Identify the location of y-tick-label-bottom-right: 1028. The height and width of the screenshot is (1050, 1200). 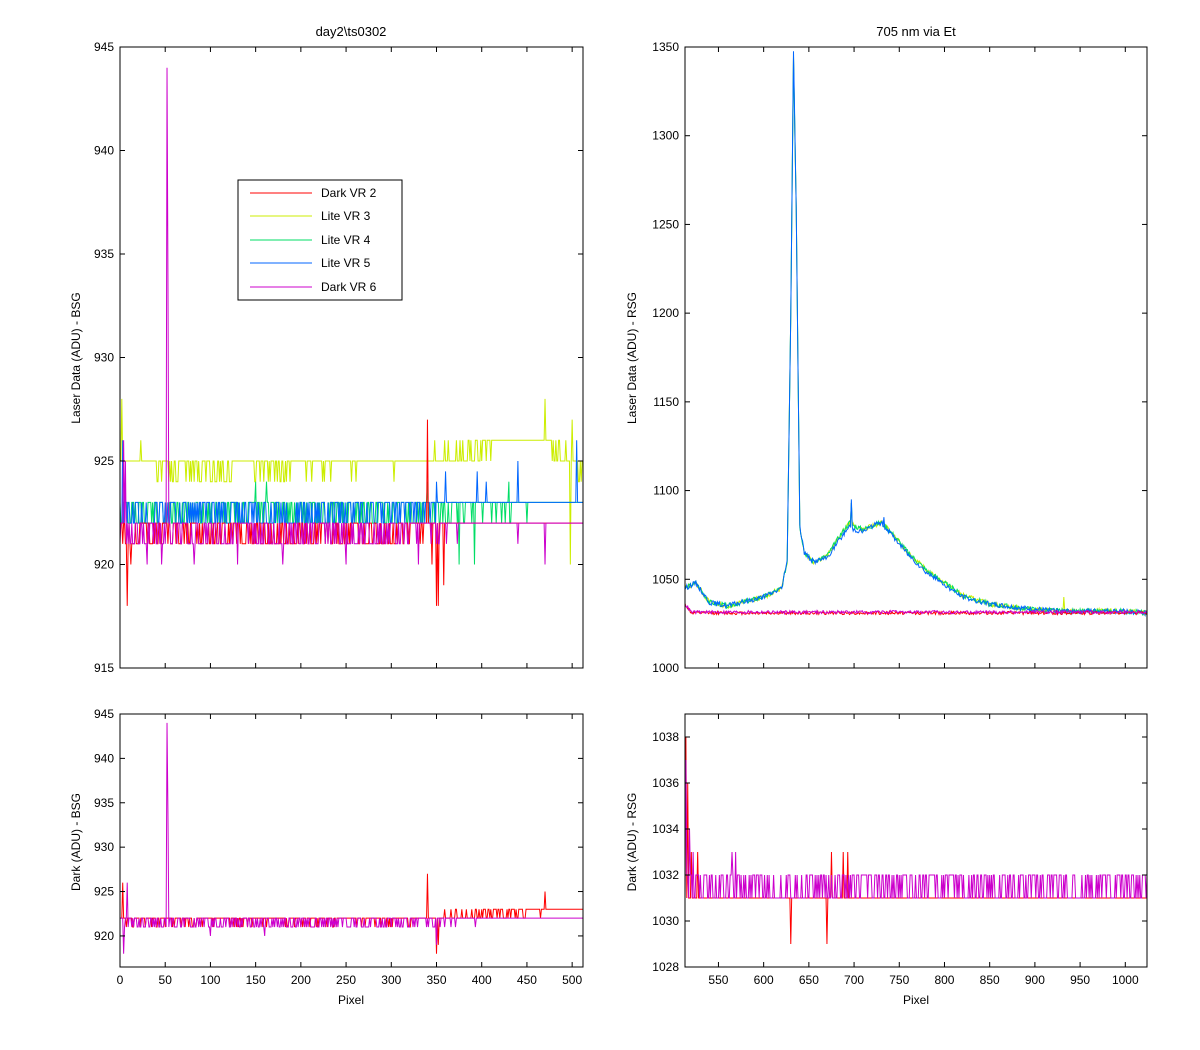
(665, 967).